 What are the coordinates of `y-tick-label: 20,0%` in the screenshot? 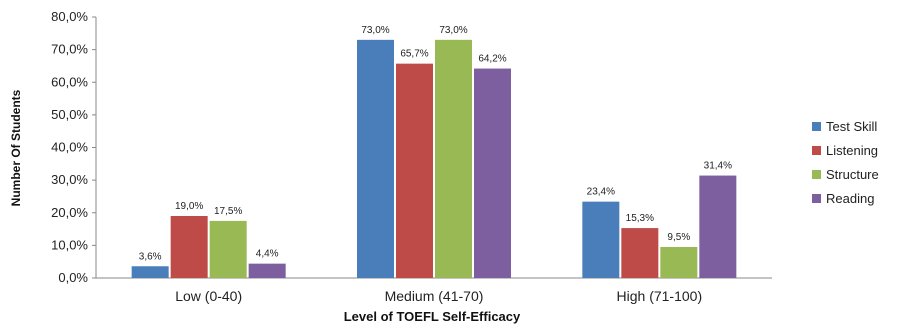 It's located at (69, 212).